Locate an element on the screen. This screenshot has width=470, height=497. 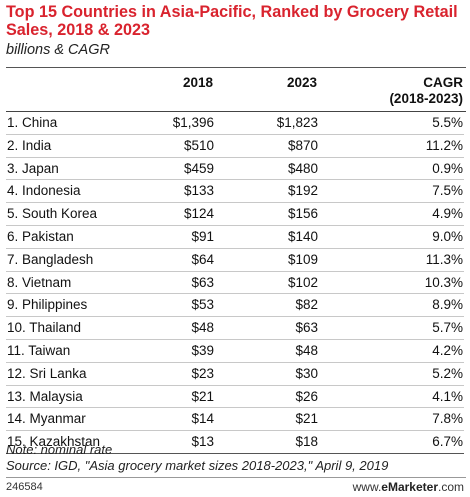
value-2018-cell: $133 is located at coordinates (198, 191).